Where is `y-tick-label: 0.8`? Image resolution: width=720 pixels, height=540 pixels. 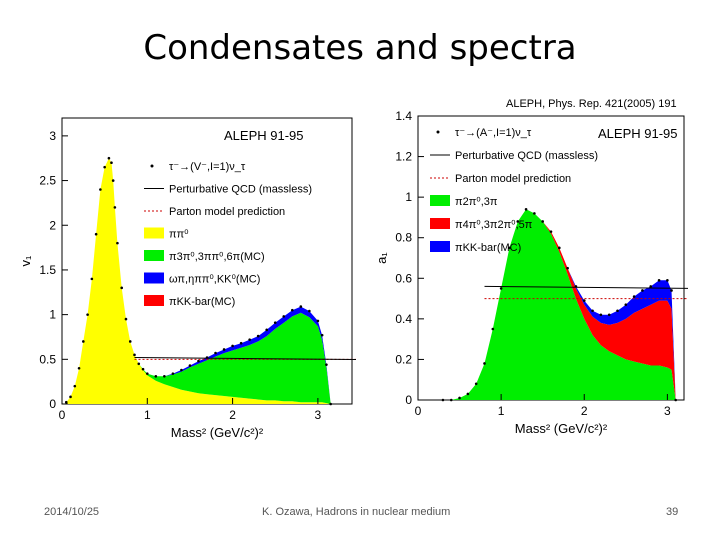 y-tick-label: 0.8 is located at coordinates (403, 238).